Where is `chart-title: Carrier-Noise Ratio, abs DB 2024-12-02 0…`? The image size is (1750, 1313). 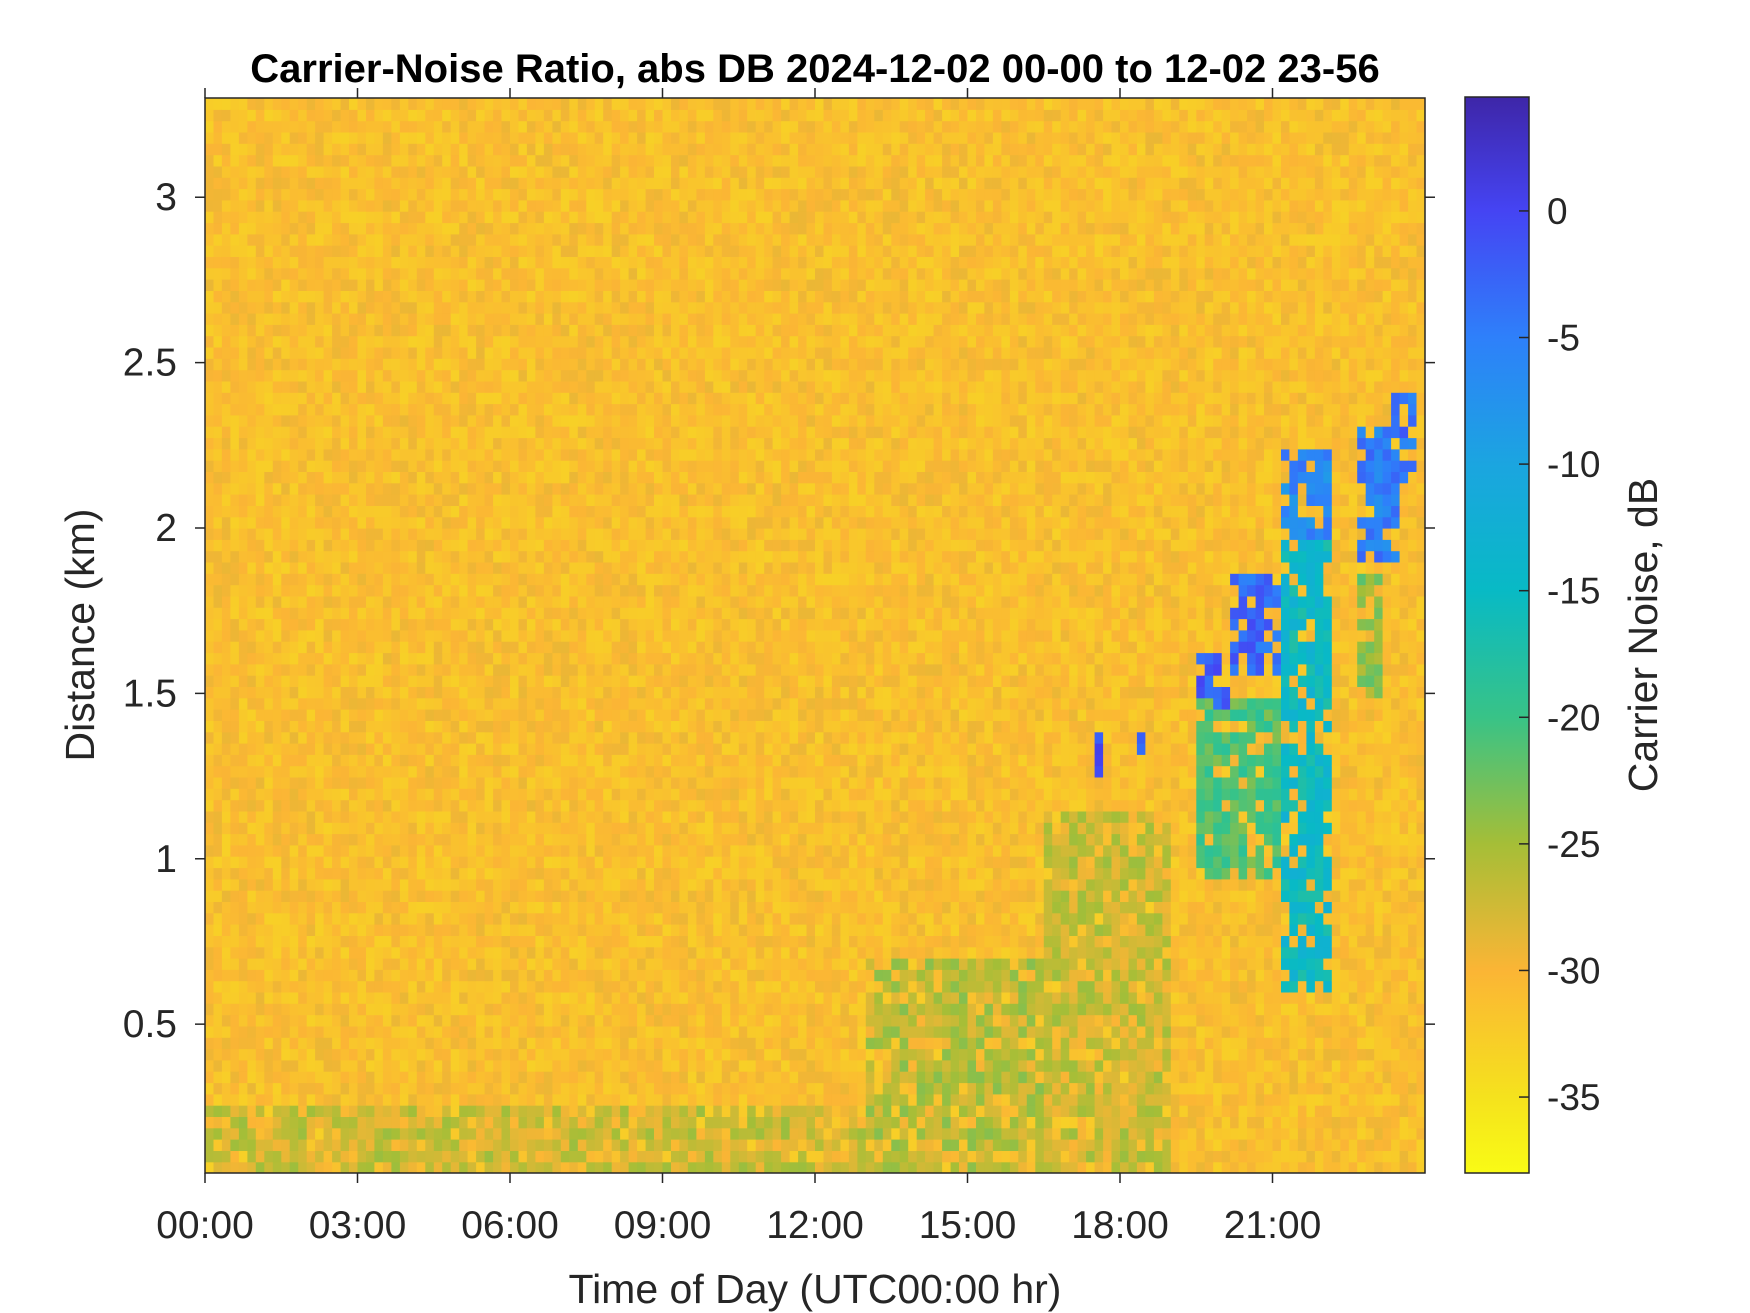 chart-title: Carrier-Noise Ratio, abs DB 2024-12-02 0… is located at coordinates (814, 69).